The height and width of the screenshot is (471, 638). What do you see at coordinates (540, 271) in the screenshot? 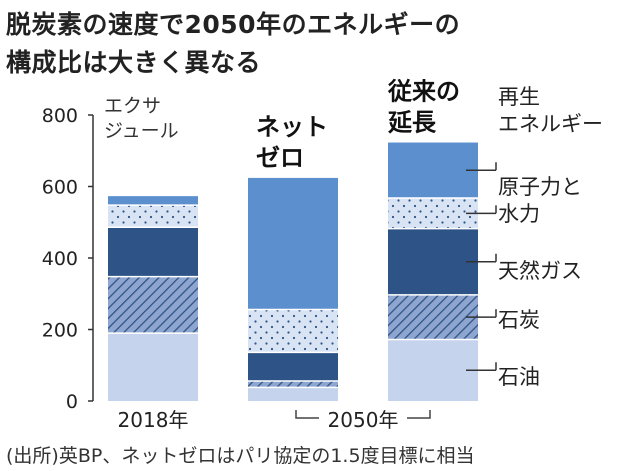
I see `legend-label-3-line-1: 天然ガス` at bounding box center [540, 271].